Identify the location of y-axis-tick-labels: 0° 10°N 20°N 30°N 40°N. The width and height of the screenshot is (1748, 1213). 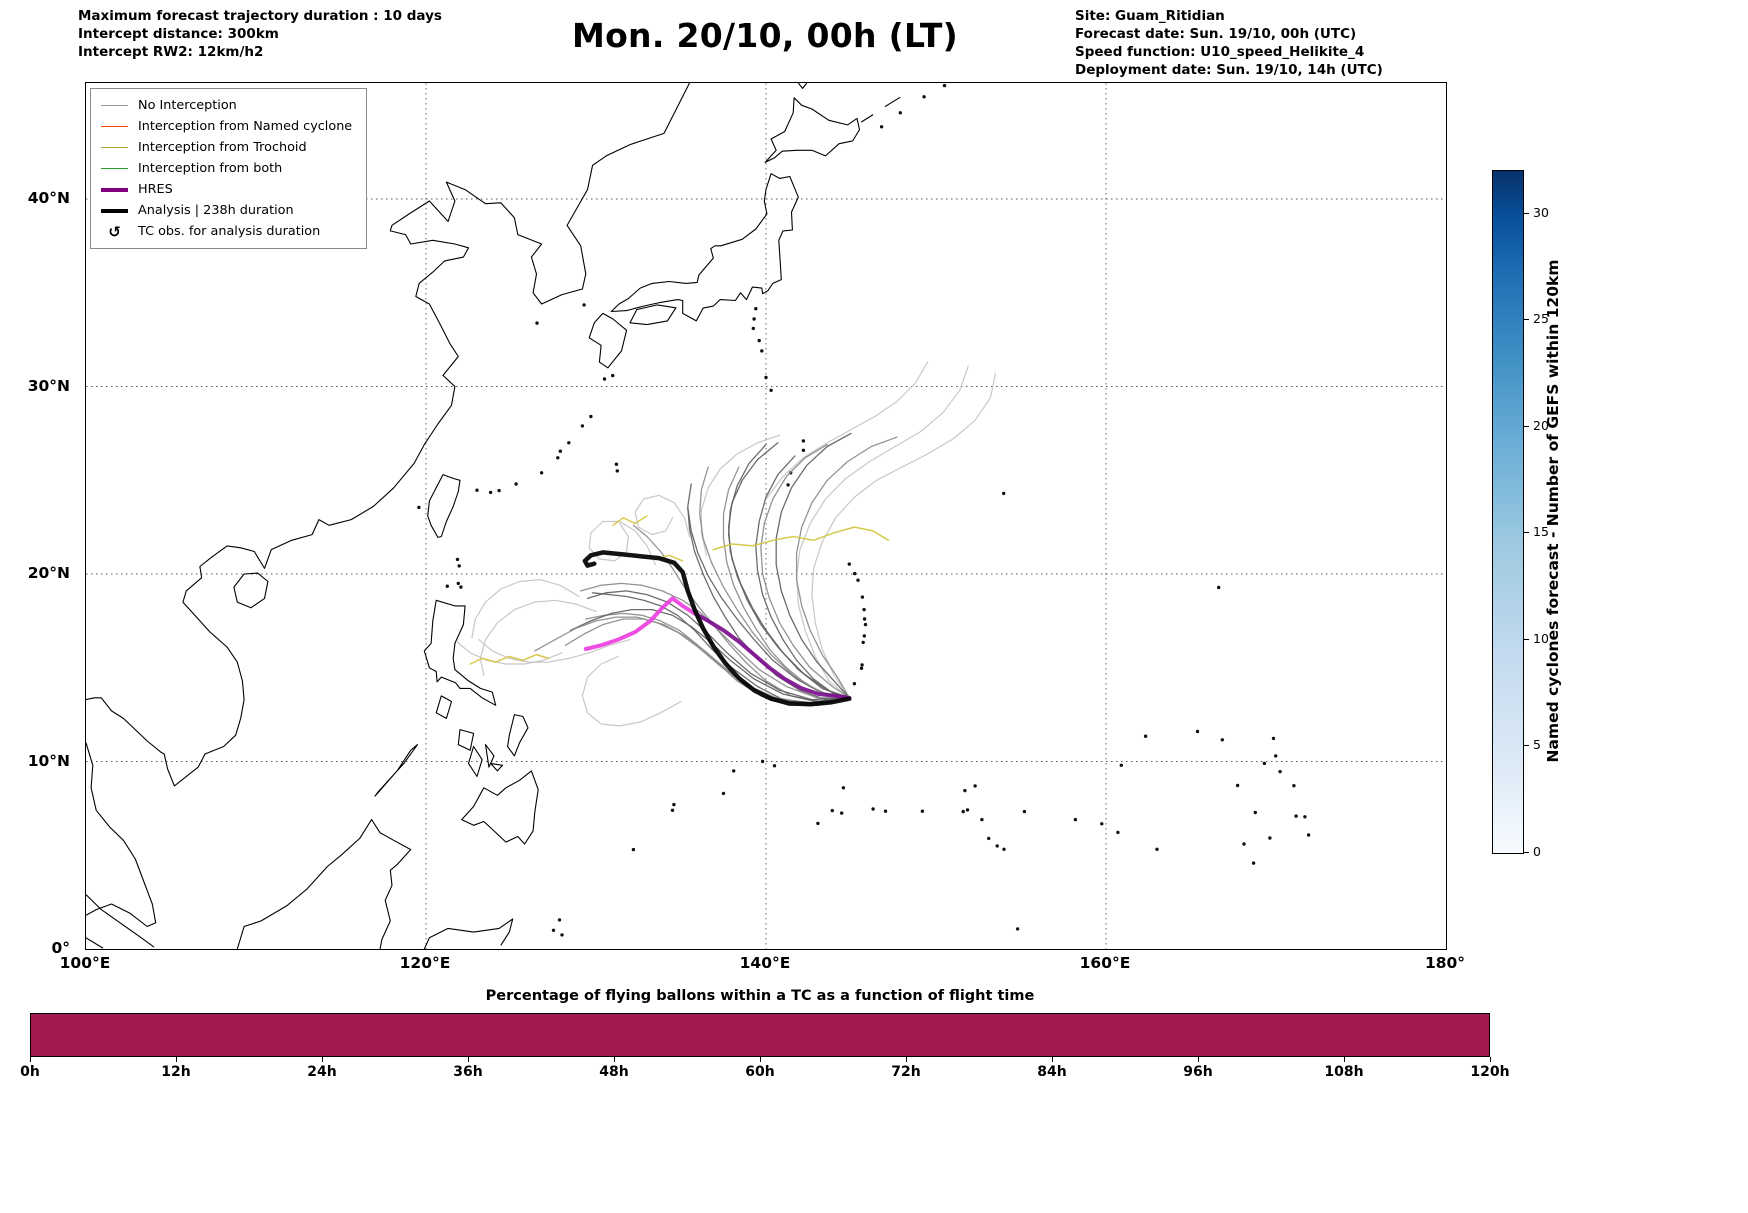
(39, 519).